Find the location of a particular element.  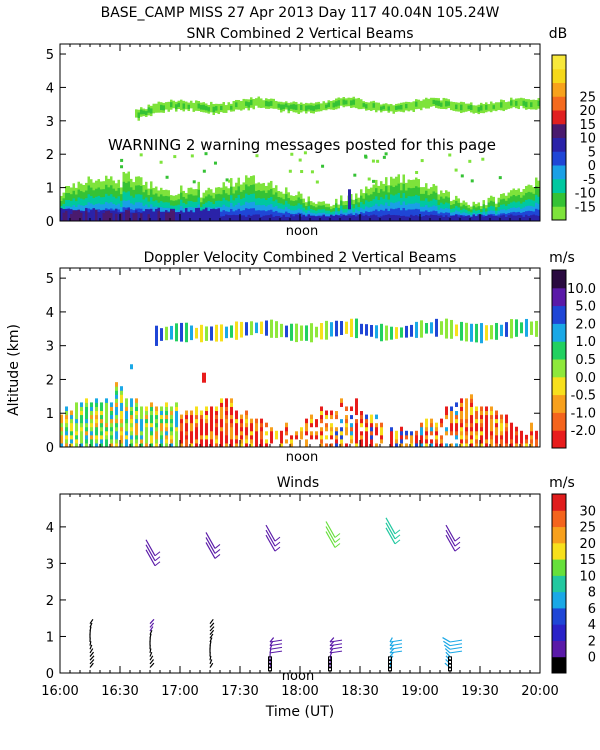

doppler-colorbar-swatch is located at coordinates (559, 350).